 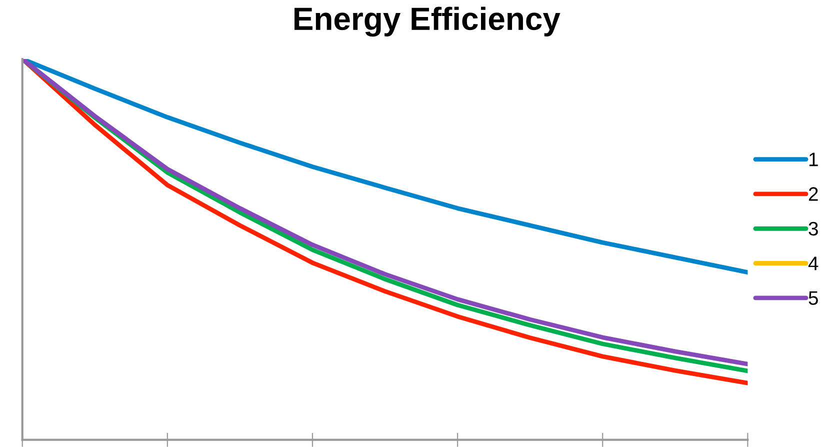 I want to click on legend-label: 5, so click(x=813, y=298).